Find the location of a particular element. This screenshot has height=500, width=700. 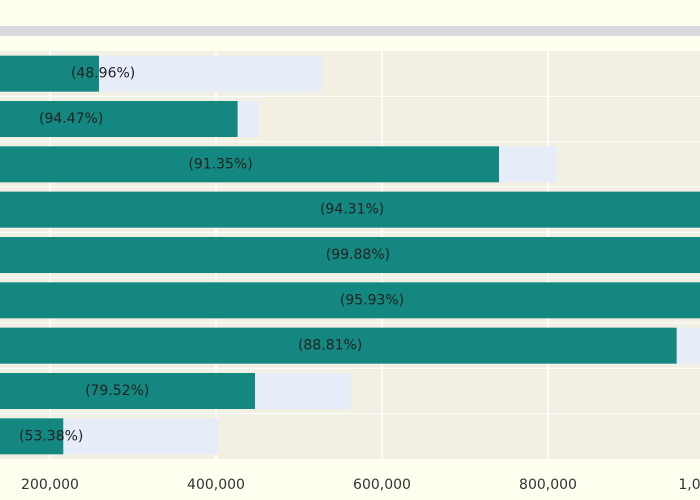

data-label: (94.47%) is located at coordinates (71, 119).